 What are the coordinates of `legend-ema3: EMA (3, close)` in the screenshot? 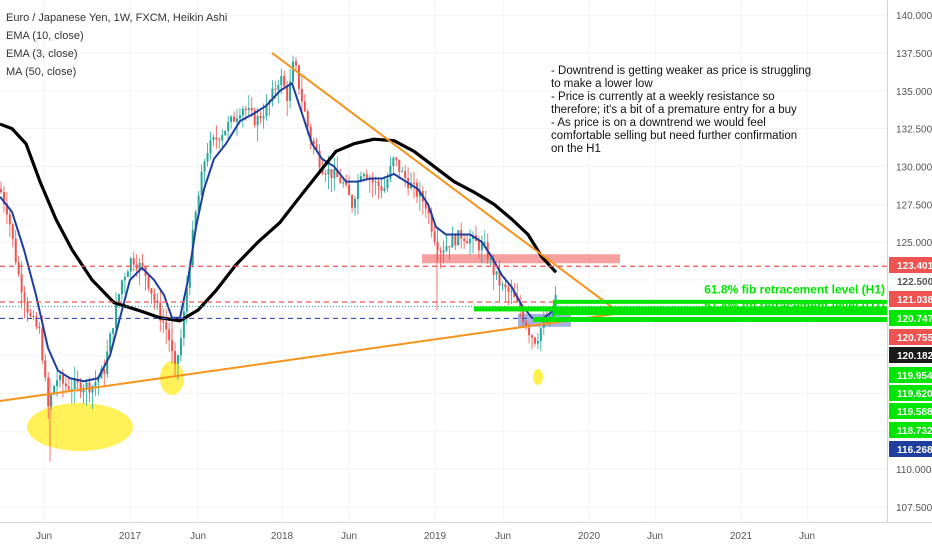 It's located at (42, 54).